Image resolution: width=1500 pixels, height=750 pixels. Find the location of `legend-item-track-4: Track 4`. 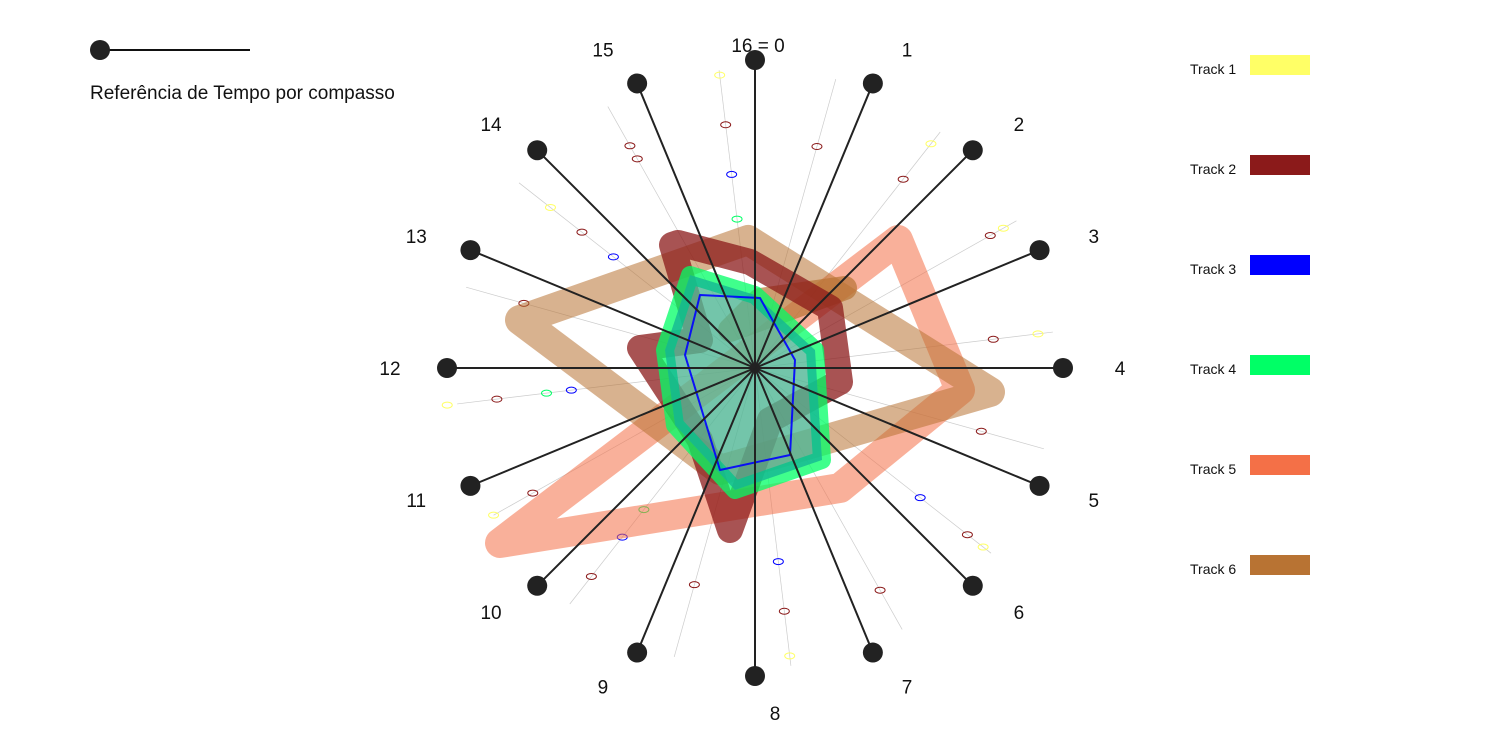

legend-item-track-4: Track 4 is located at coordinates (1255, 367).